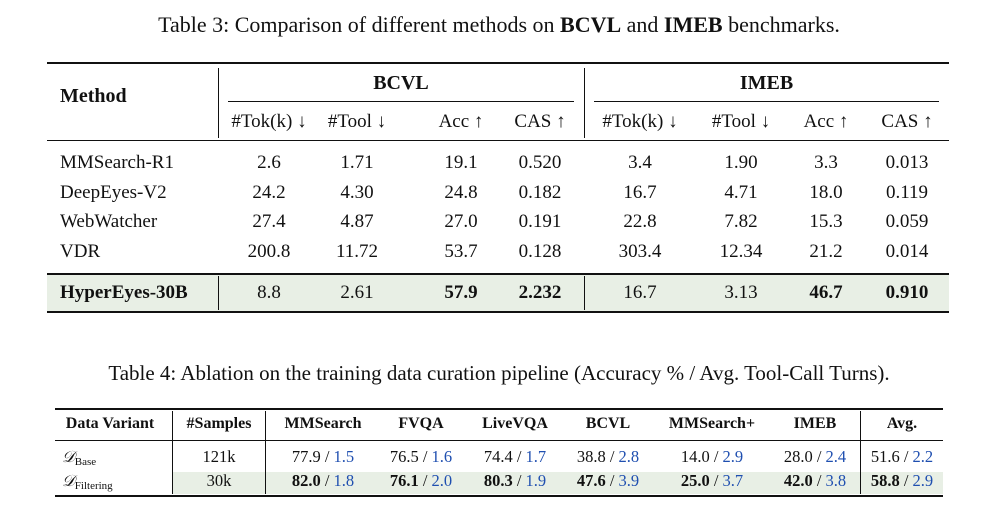 The width and height of the screenshot is (998, 526). Describe the element at coordinates (640, 221) in the screenshot. I see `table3-value-cell: 22.8` at that location.